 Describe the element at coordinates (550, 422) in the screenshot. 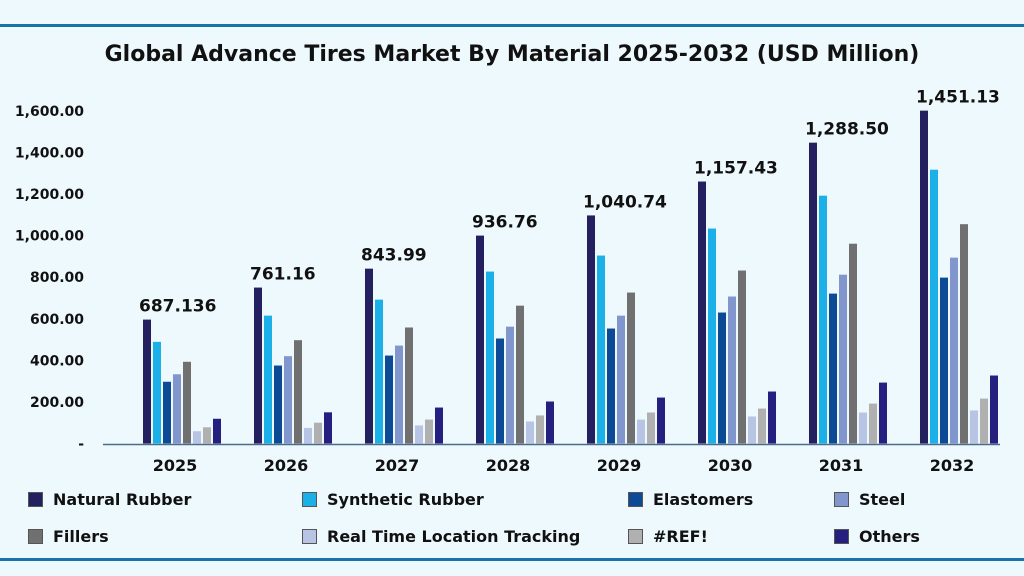

I see `bar-others-2028` at that location.